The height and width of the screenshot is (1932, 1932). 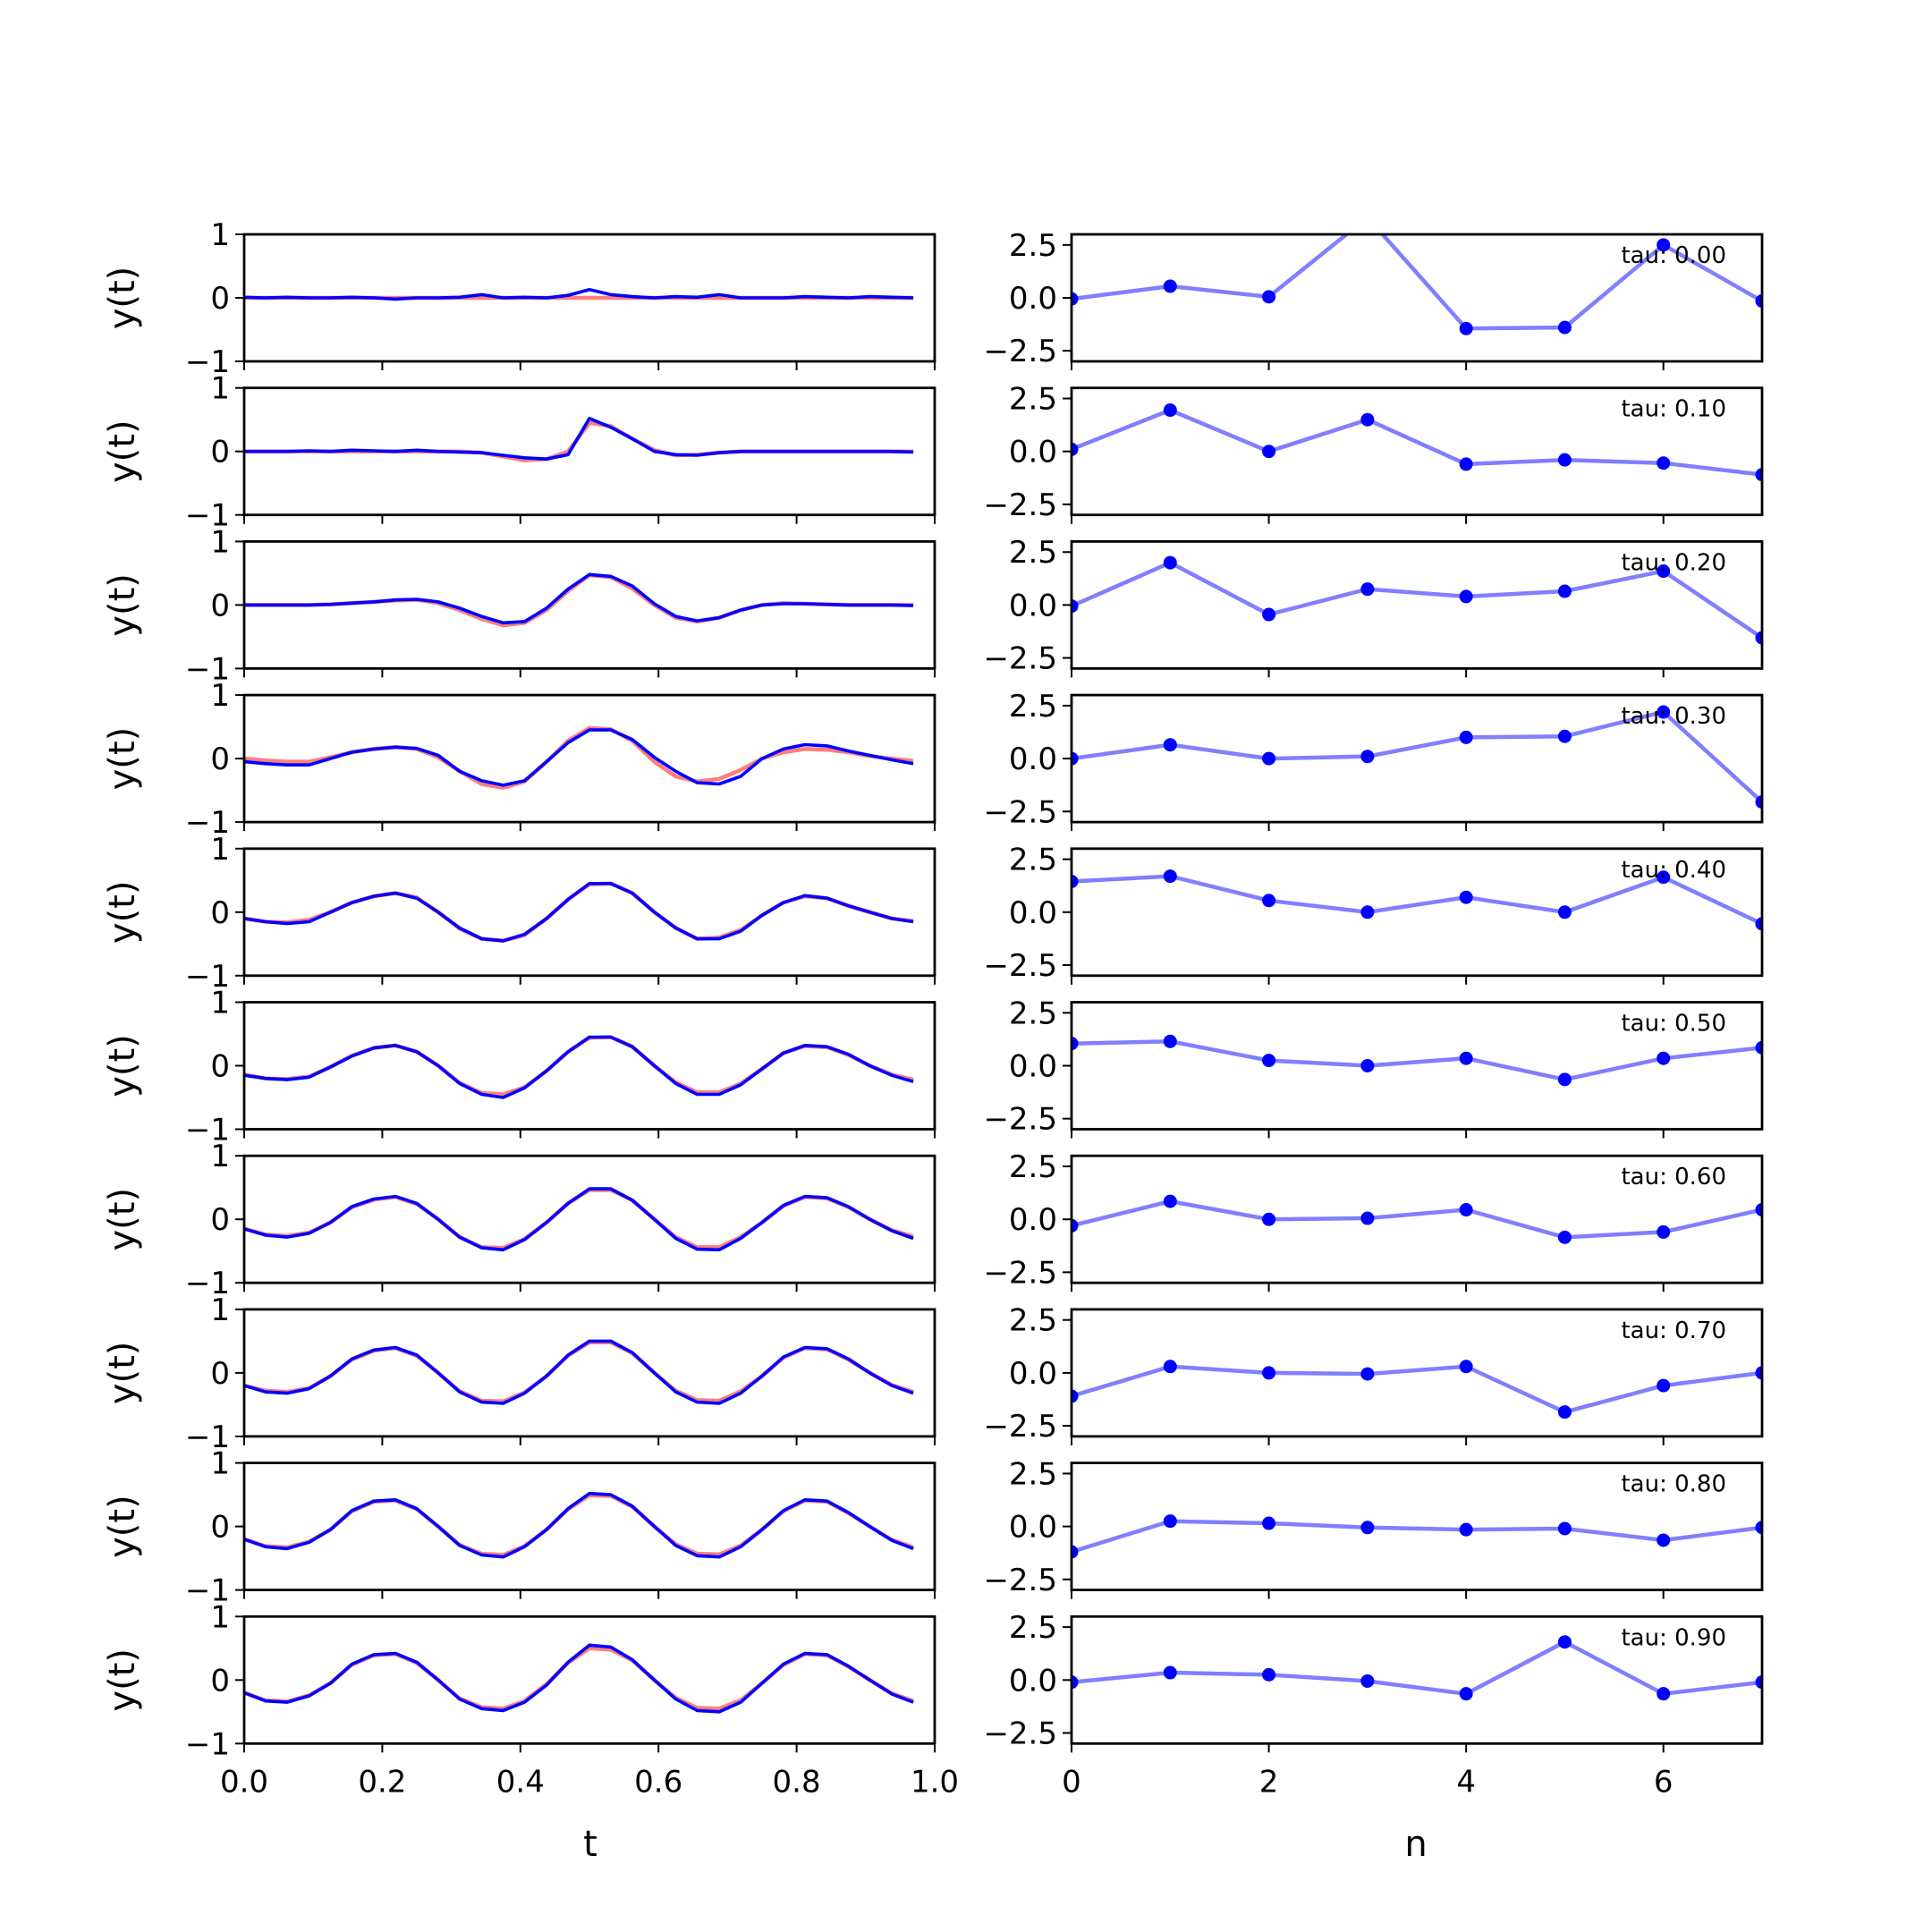 I want to click on right-panel-3: −2.5 0.0 2.5 tau: 0.30, so click(x=1373, y=760).